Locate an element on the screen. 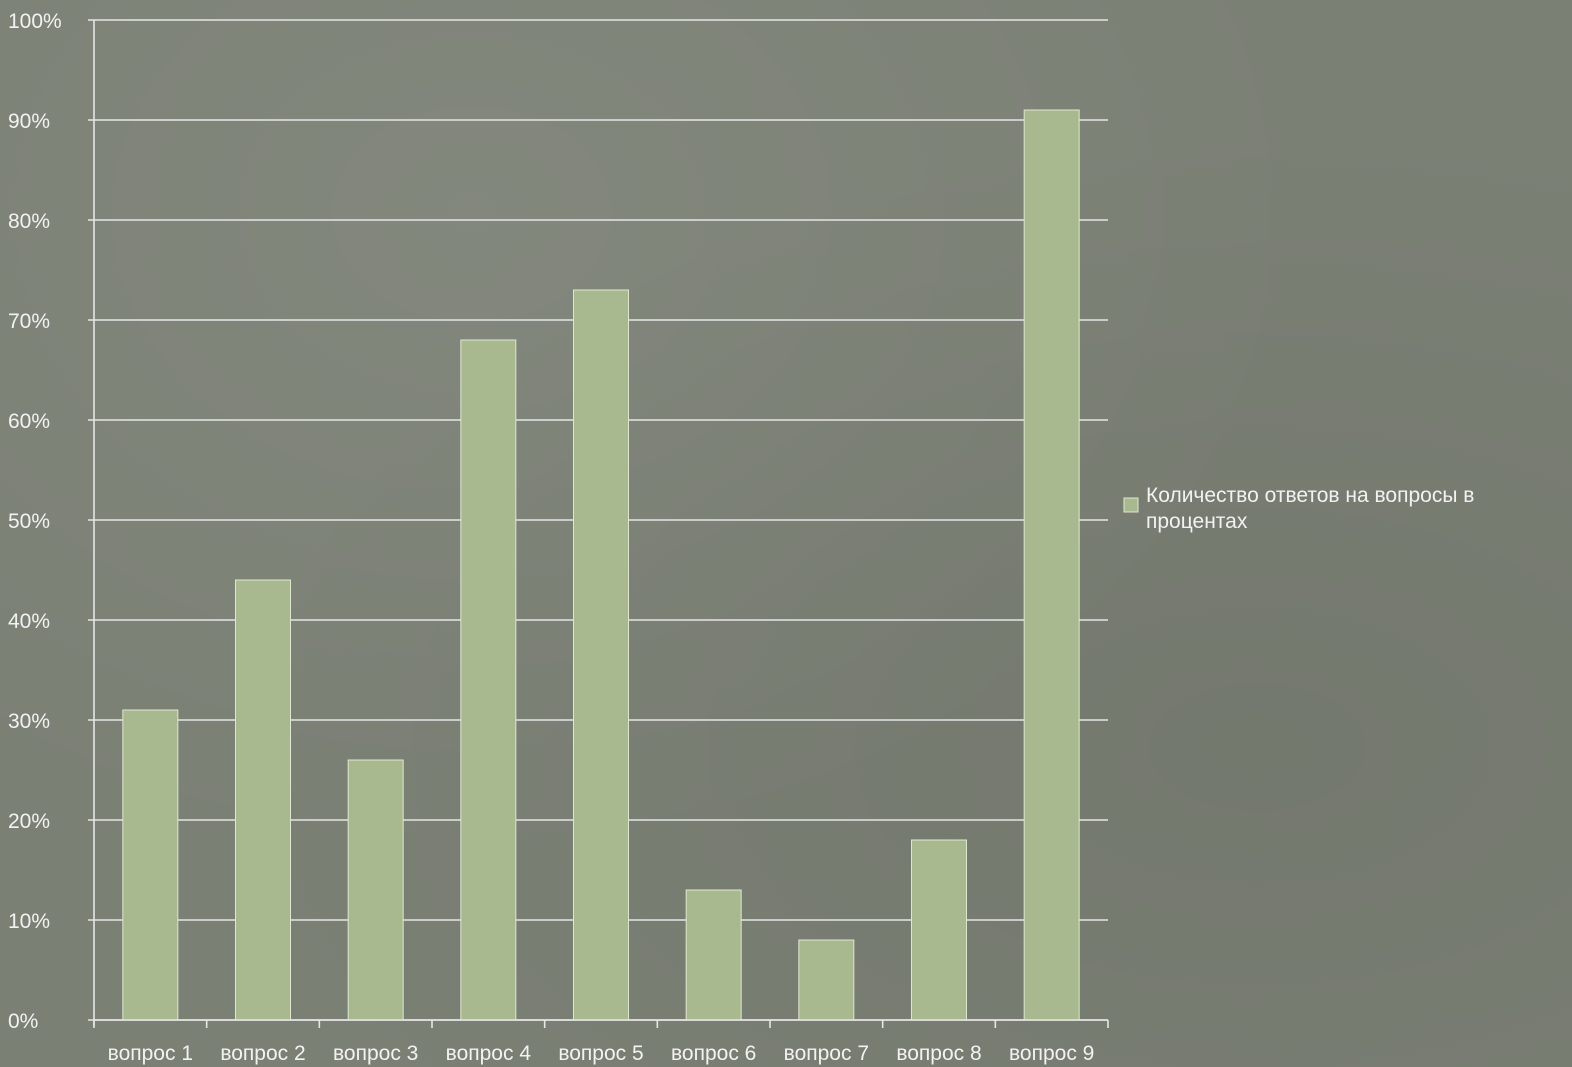 The height and width of the screenshot is (1067, 1572). y-tick-label: 20% is located at coordinates (29, 821).